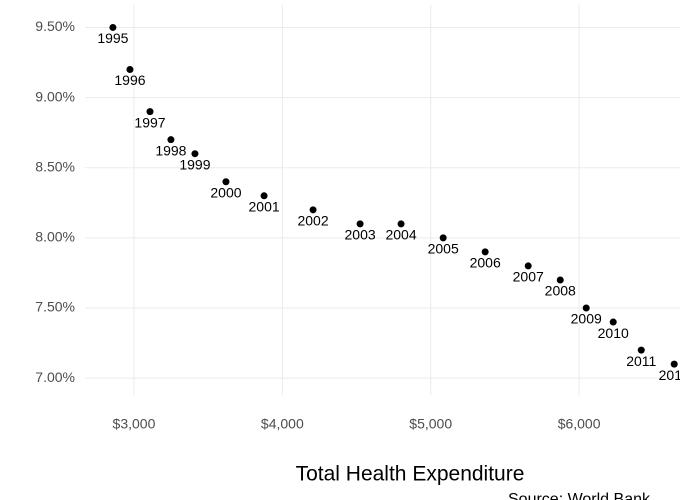 The image size is (680, 500). I want to click on y-tick-label: 9.00%, so click(55, 96).